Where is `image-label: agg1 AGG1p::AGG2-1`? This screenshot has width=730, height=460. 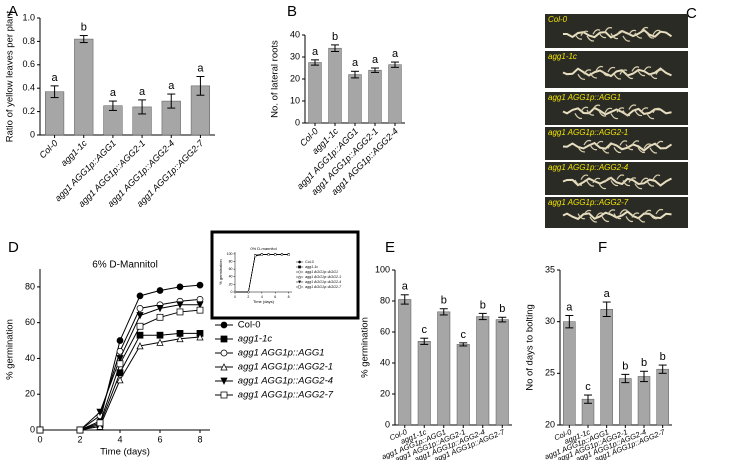
image-label: agg1 AGG1p::AGG2-1 is located at coordinates (588, 132).